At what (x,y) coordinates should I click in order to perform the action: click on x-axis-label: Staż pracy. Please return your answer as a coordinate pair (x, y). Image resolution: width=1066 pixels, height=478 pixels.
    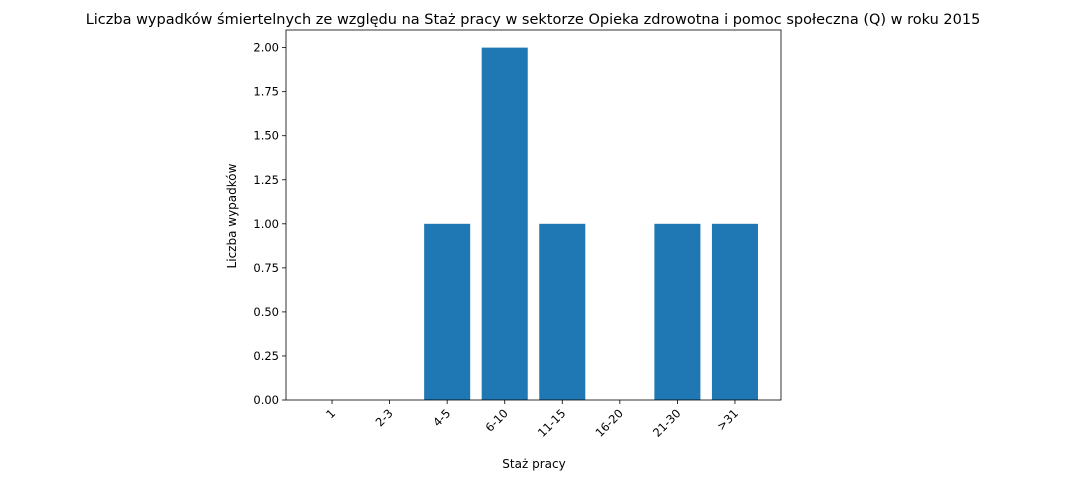
    Looking at the image, I should click on (533, 464).